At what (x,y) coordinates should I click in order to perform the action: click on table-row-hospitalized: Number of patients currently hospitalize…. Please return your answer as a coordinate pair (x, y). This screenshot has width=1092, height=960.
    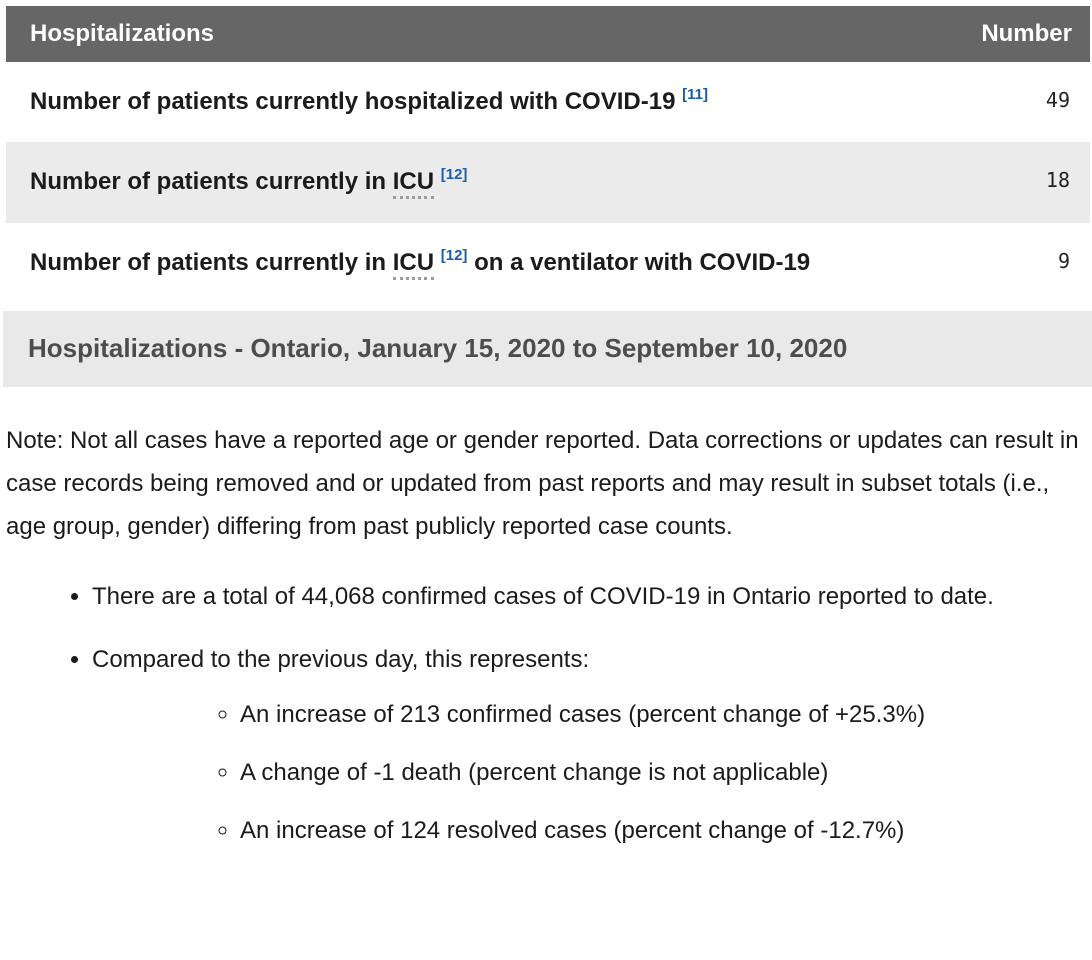
    Looking at the image, I should click on (548, 102).